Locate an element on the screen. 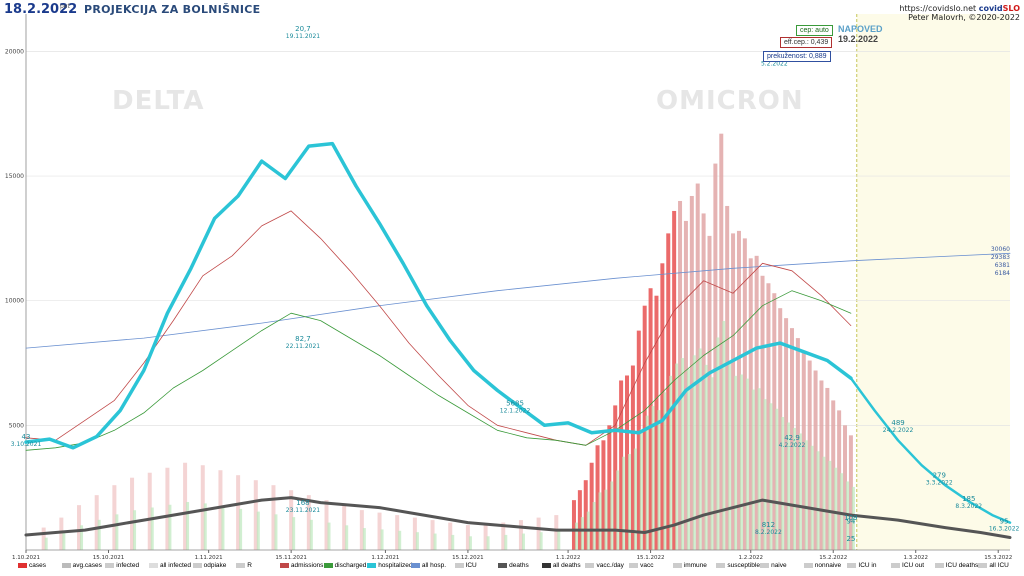 The image size is (1024, 576). legend-label: all ICU is located at coordinates (999, 565).